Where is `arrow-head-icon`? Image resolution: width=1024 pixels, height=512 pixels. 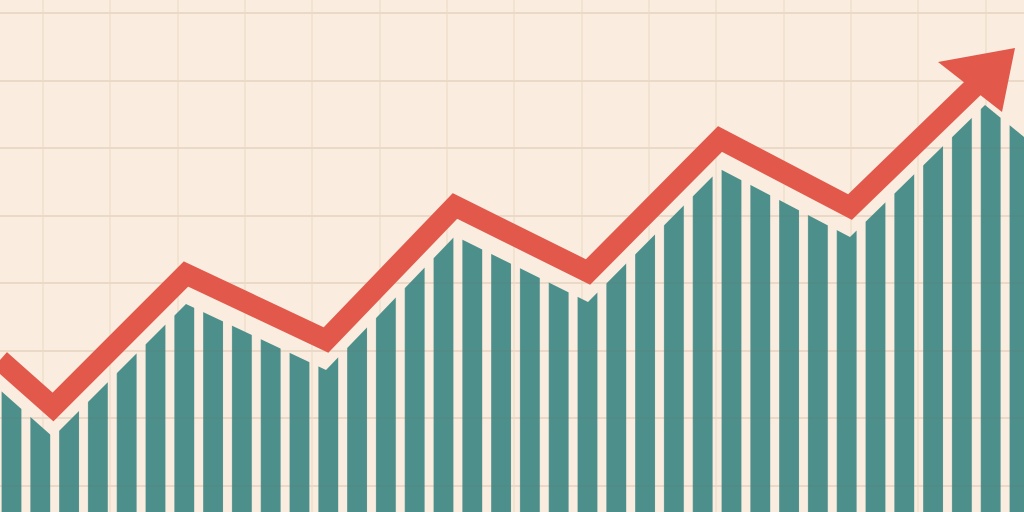 arrow-head-icon is located at coordinates (976, 80).